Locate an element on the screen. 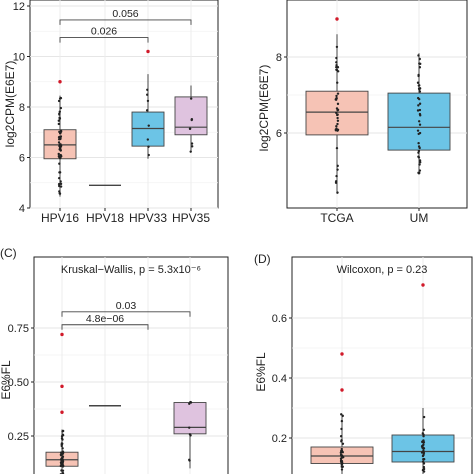  panel-a-x-tick-label: HPV35 is located at coordinates (191, 218).